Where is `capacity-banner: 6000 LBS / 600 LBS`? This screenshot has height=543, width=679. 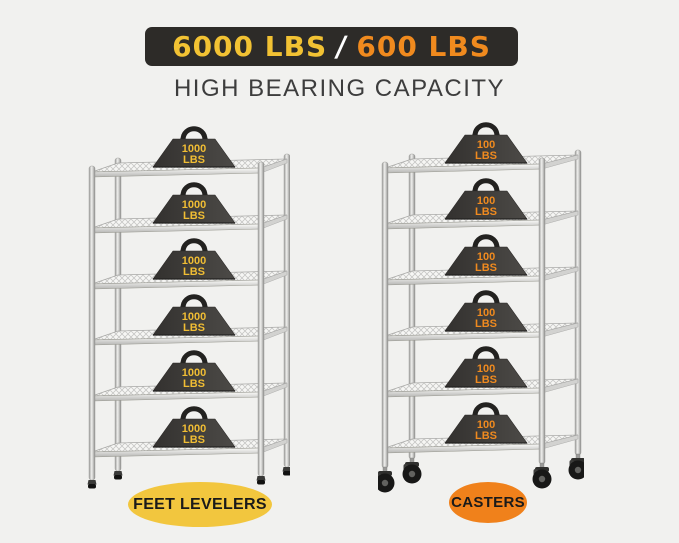
capacity-banner: 6000 LBS / 600 LBS is located at coordinates (331, 46).